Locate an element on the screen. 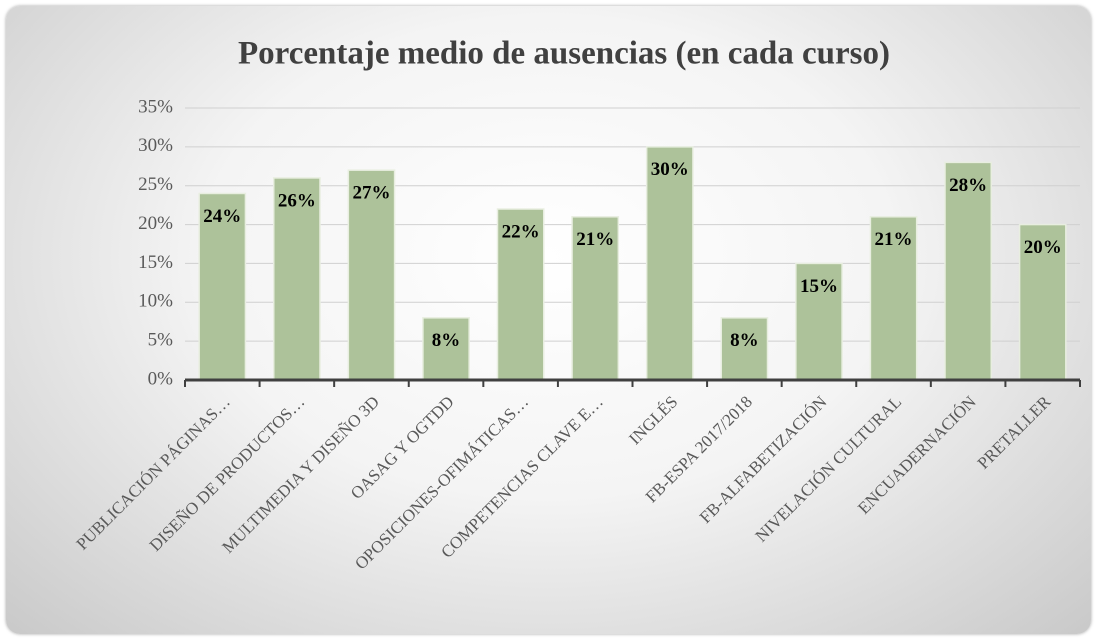  x-tick-label: NIVELACIÓN CULTURAL is located at coordinates (829, 469).